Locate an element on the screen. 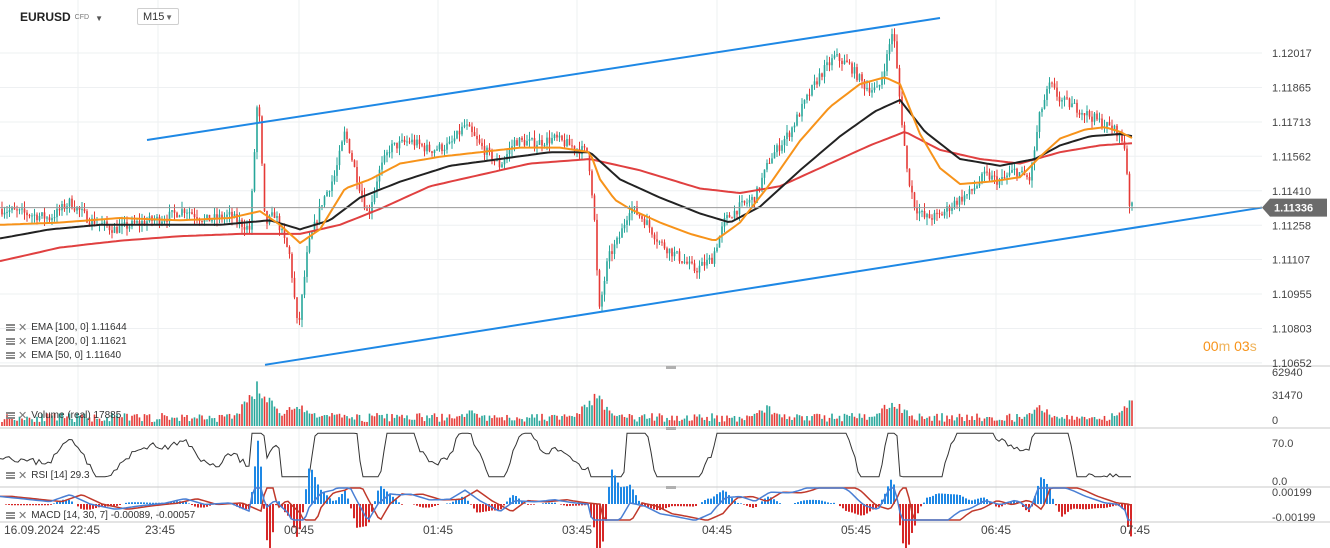 The width and height of the screenshot is (1330, 548). rsi-tick-label: 70.0 is located at coordinates (1282, 444).